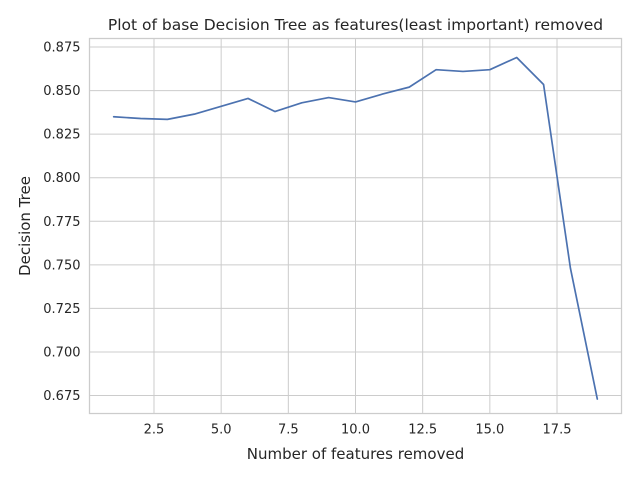  Describe the element at coordinates (422, 430) in the screenshot. I see `x-tick-label: 12.5` at that location.